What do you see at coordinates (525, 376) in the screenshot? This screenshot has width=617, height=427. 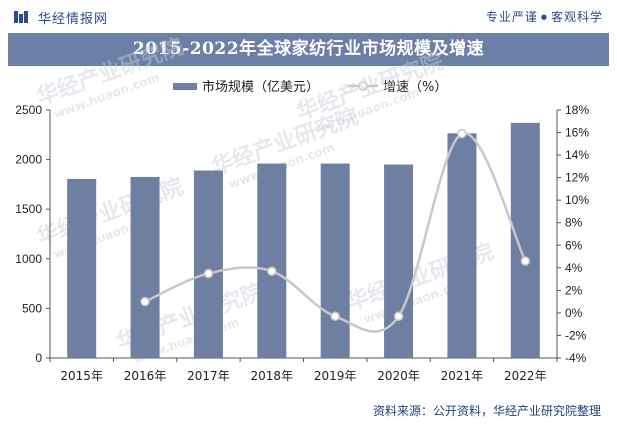 I see `x-tick-label: 2022年` at bounding box center [525, 376].